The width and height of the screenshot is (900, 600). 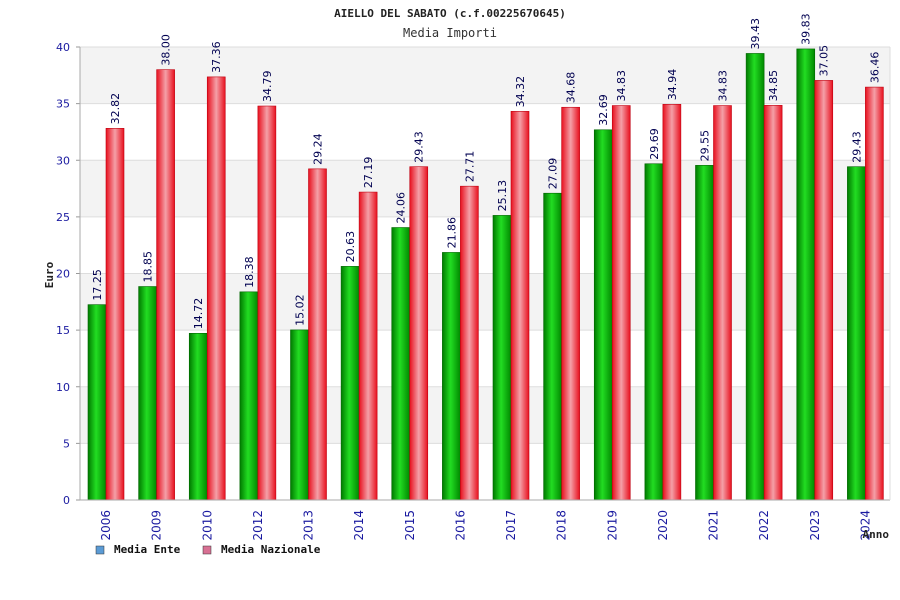 I want to click on data-label: 27.71, so click(x=469, y=167).